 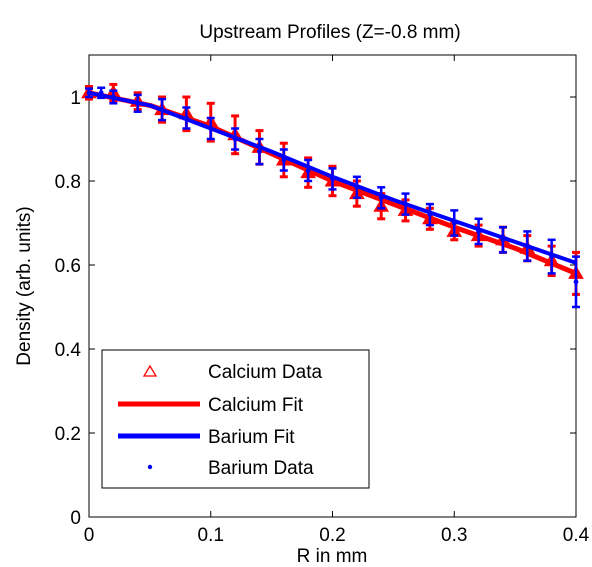 I want to click on legend-marker-calcium-data, so click(x=150, y=370).